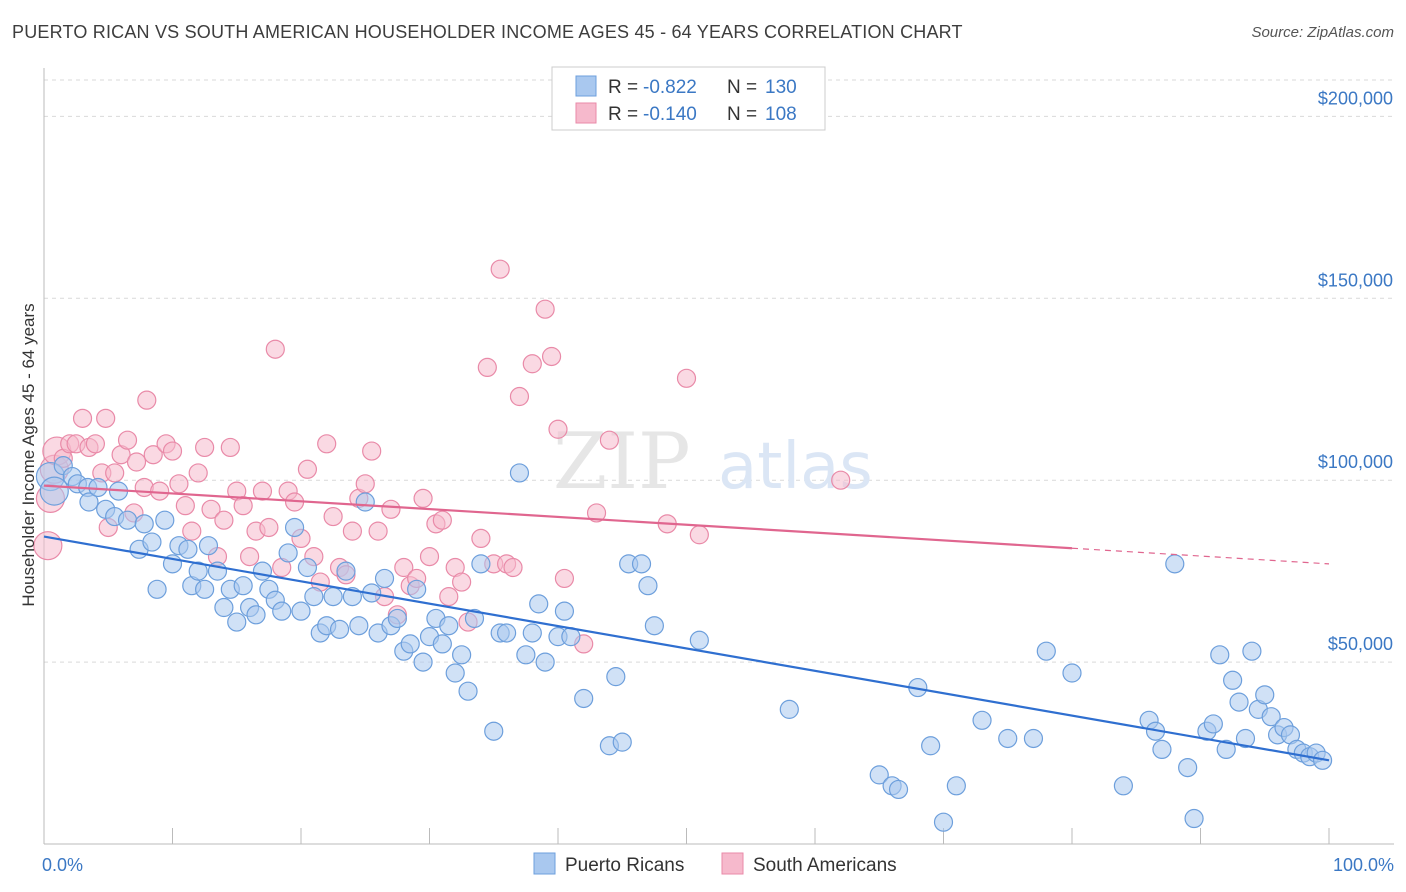  What do you see at coordinates (622, 462) in the screenshot?
I see `watermark-zip: ZIP` at bounding box center [622, 462].